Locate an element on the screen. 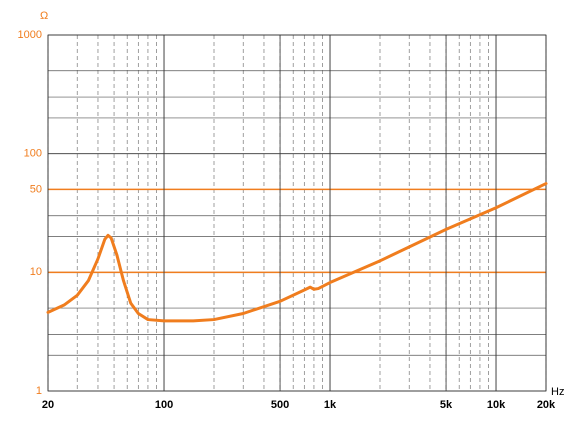 This screenshot has height=429, width=587. y-tick-label: 50 is located at coordinates (36, 189).